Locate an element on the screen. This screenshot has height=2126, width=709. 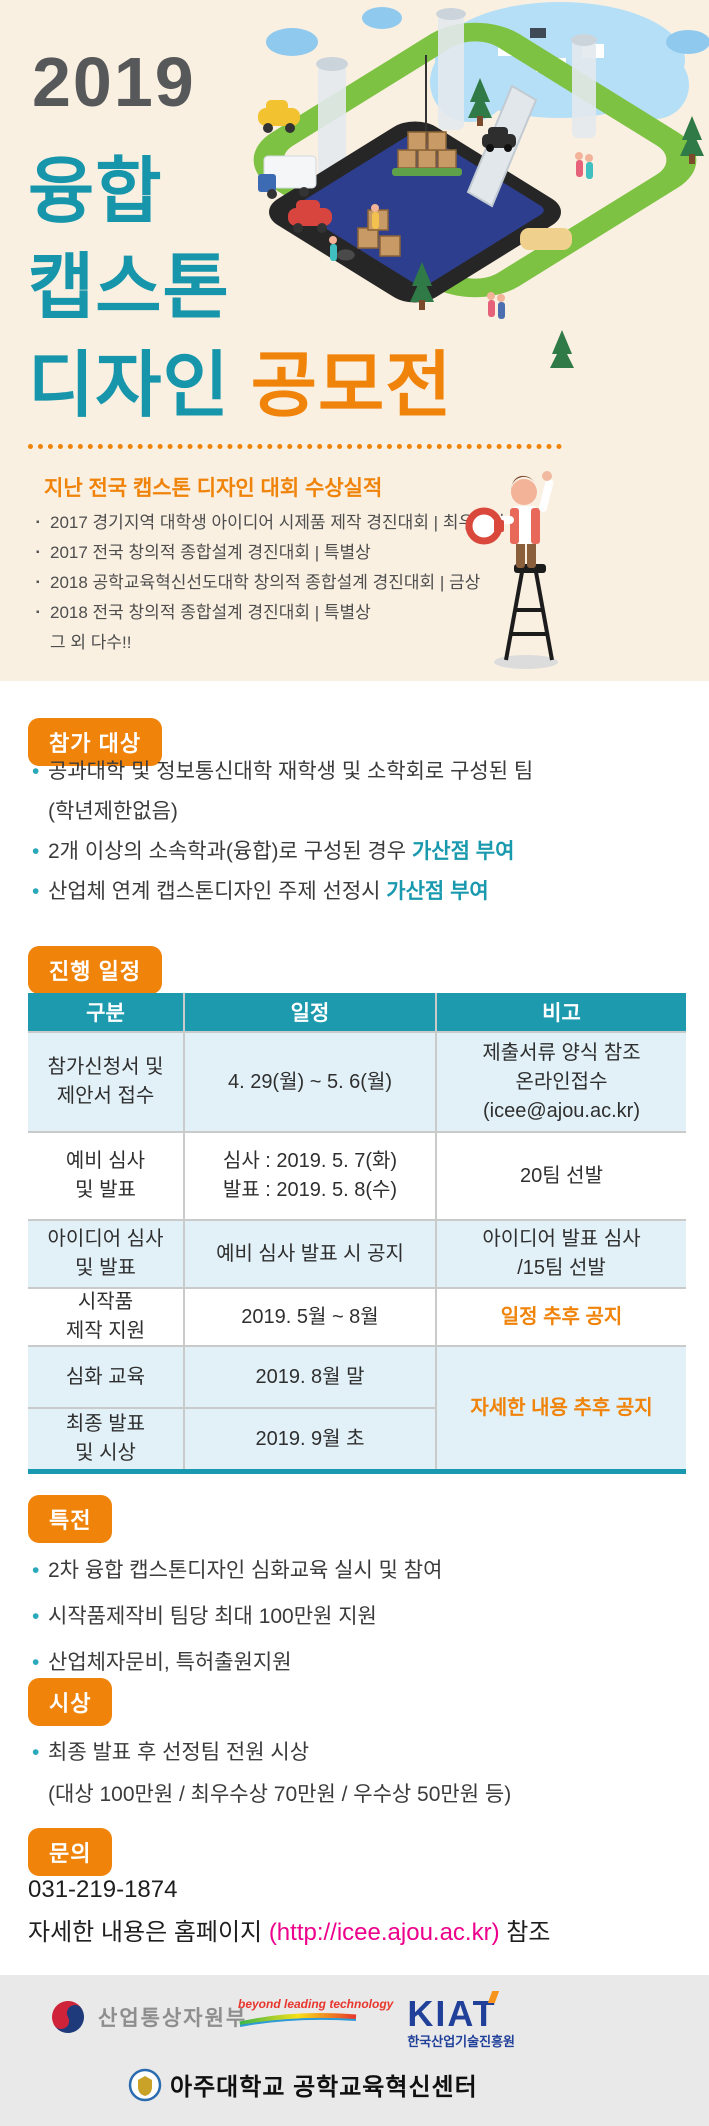
poster-title-line3: 디자인 공모전 is located at coordinates (240, 378).